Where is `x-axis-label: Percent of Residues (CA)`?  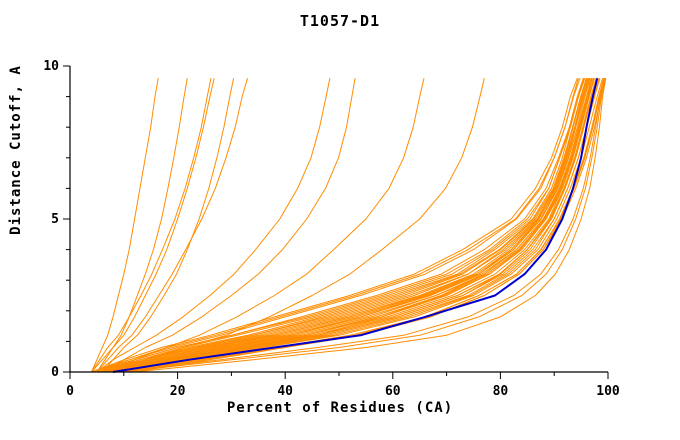
x-axis-label: Percent of Residues (CA) is located at coordinates (340, 408).